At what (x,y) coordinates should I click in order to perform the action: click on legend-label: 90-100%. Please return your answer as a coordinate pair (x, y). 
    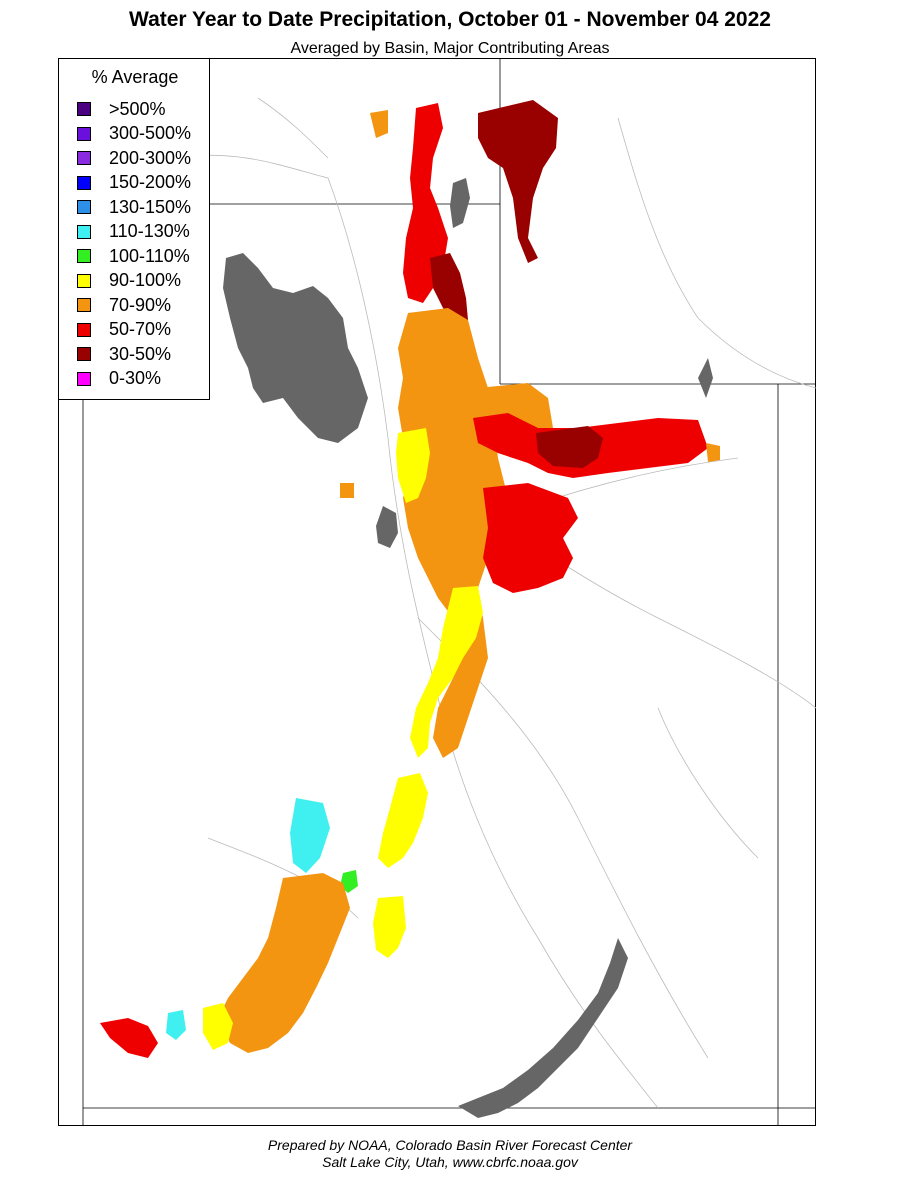
    Looking at the image, I should click on (145, 280).